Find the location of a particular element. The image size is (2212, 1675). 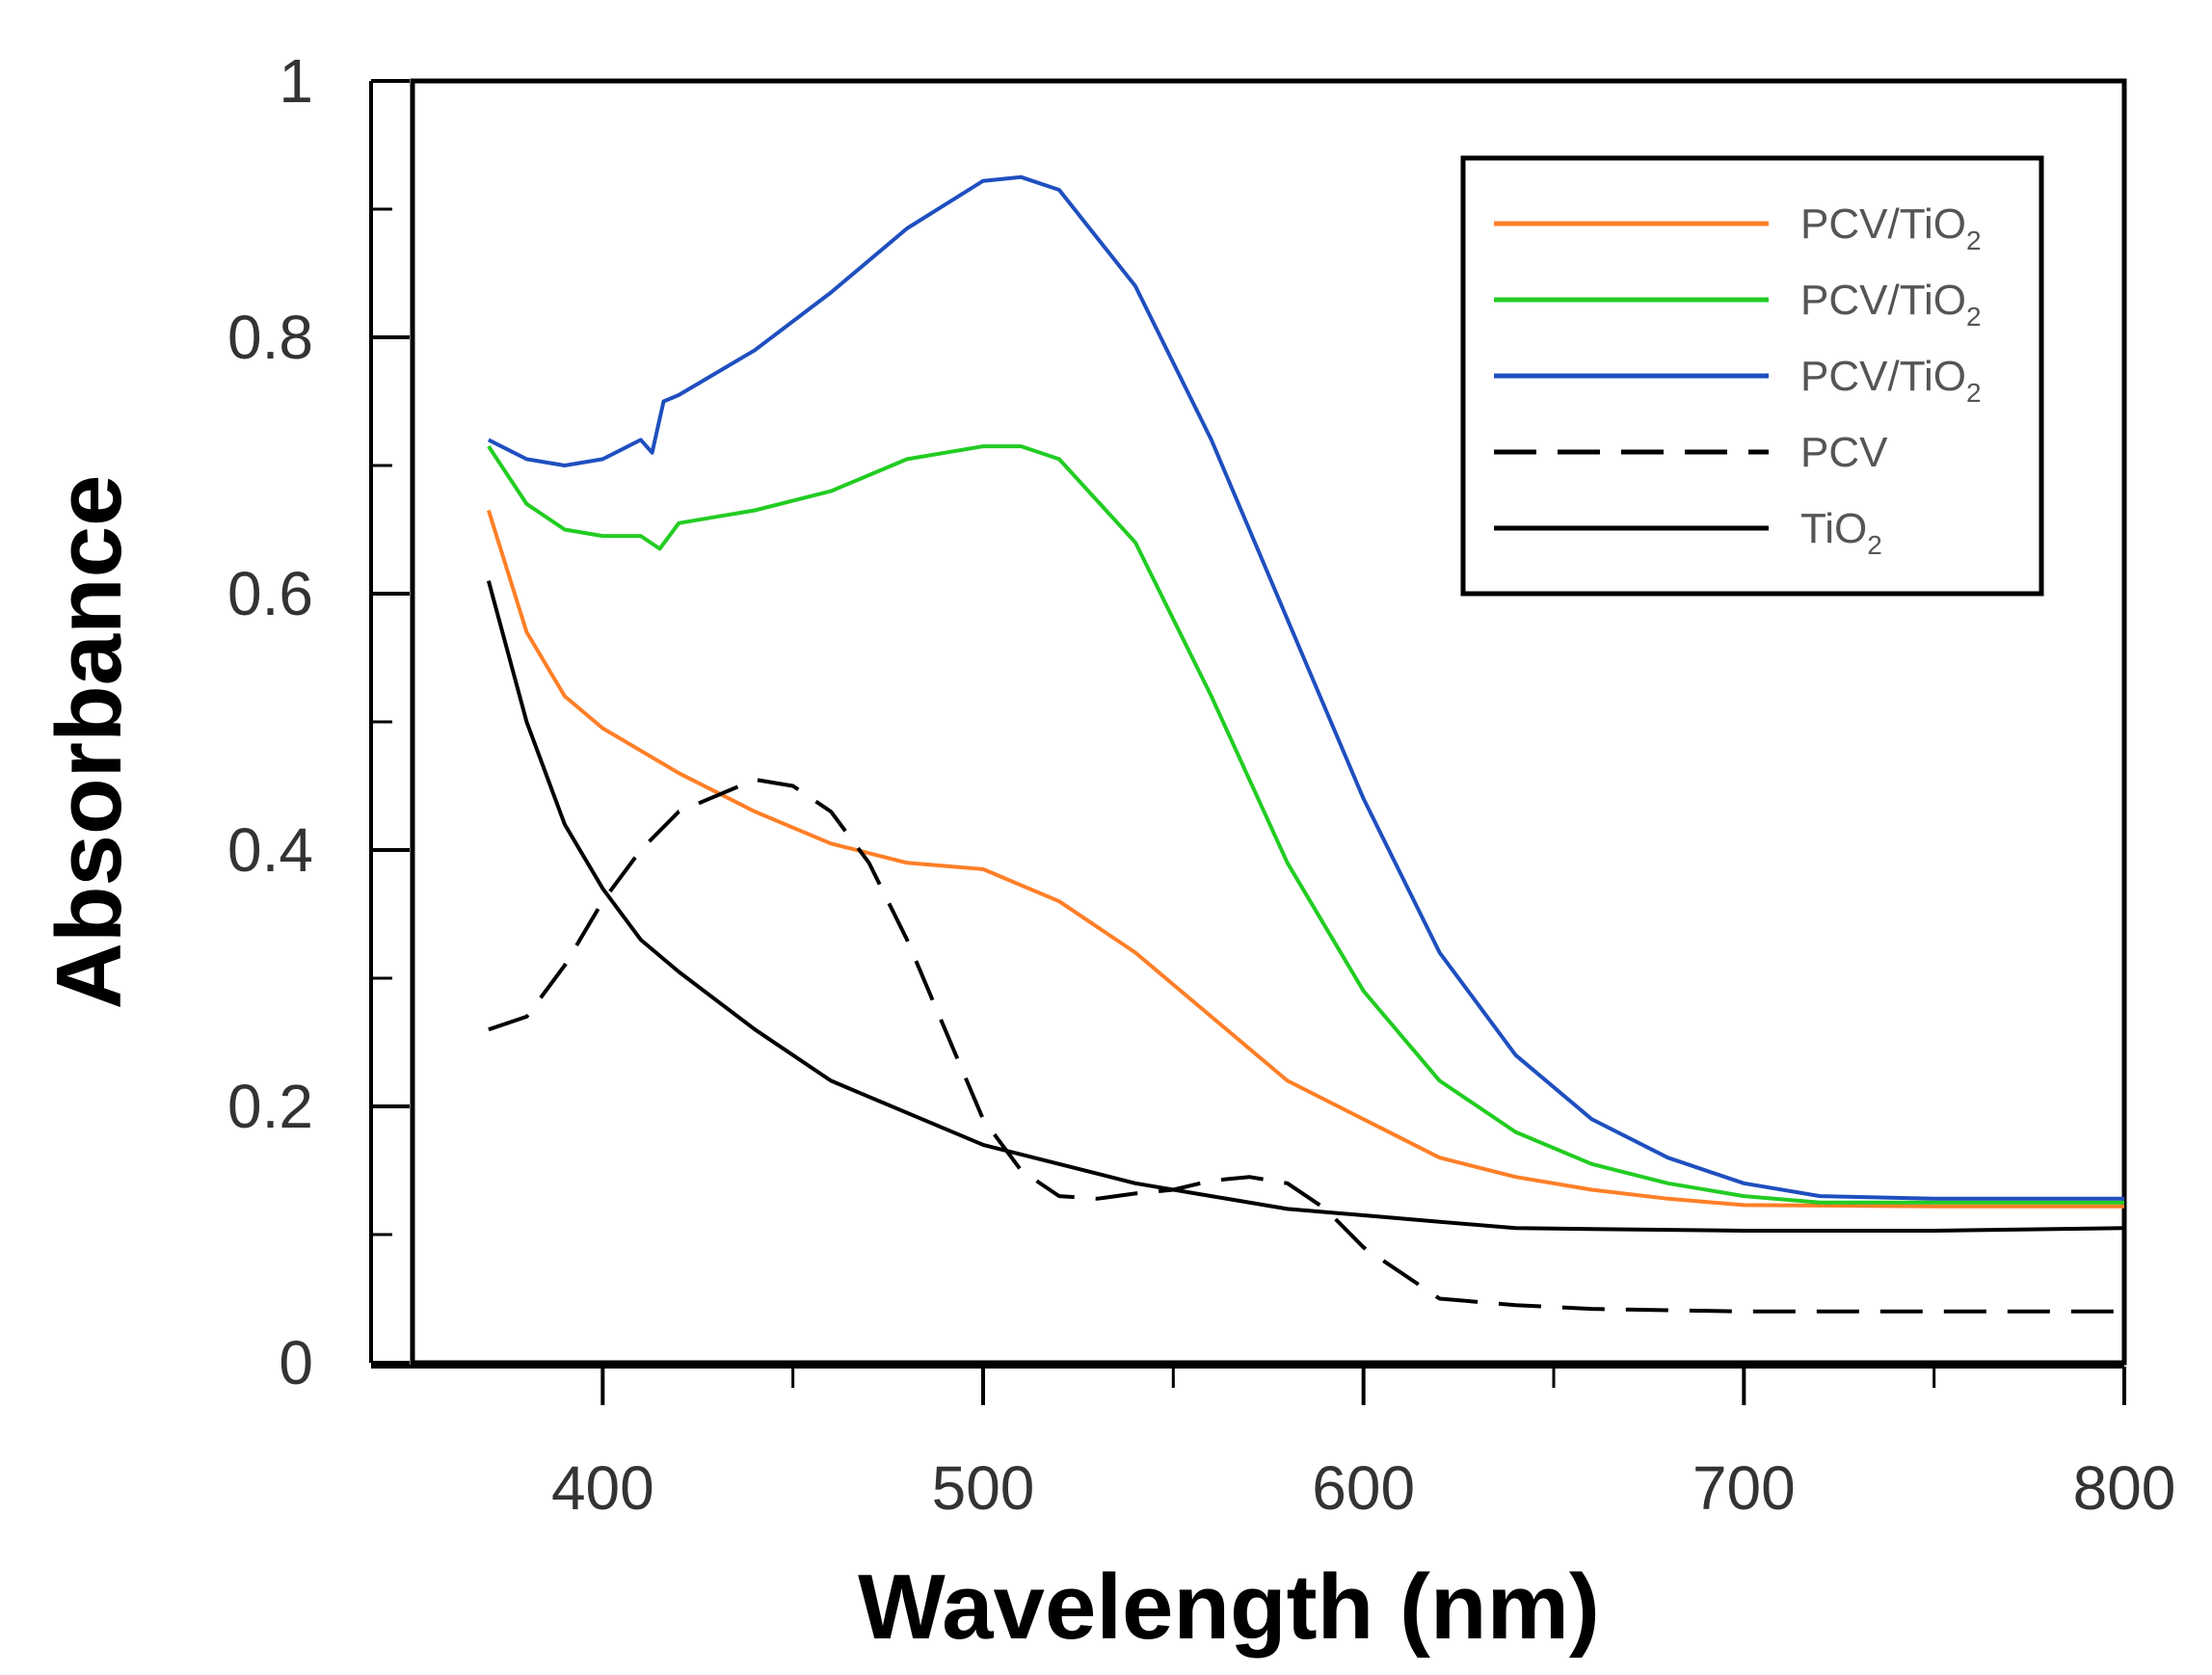

y-tick-label: 0.2 is located at coordinates (270, 1107).